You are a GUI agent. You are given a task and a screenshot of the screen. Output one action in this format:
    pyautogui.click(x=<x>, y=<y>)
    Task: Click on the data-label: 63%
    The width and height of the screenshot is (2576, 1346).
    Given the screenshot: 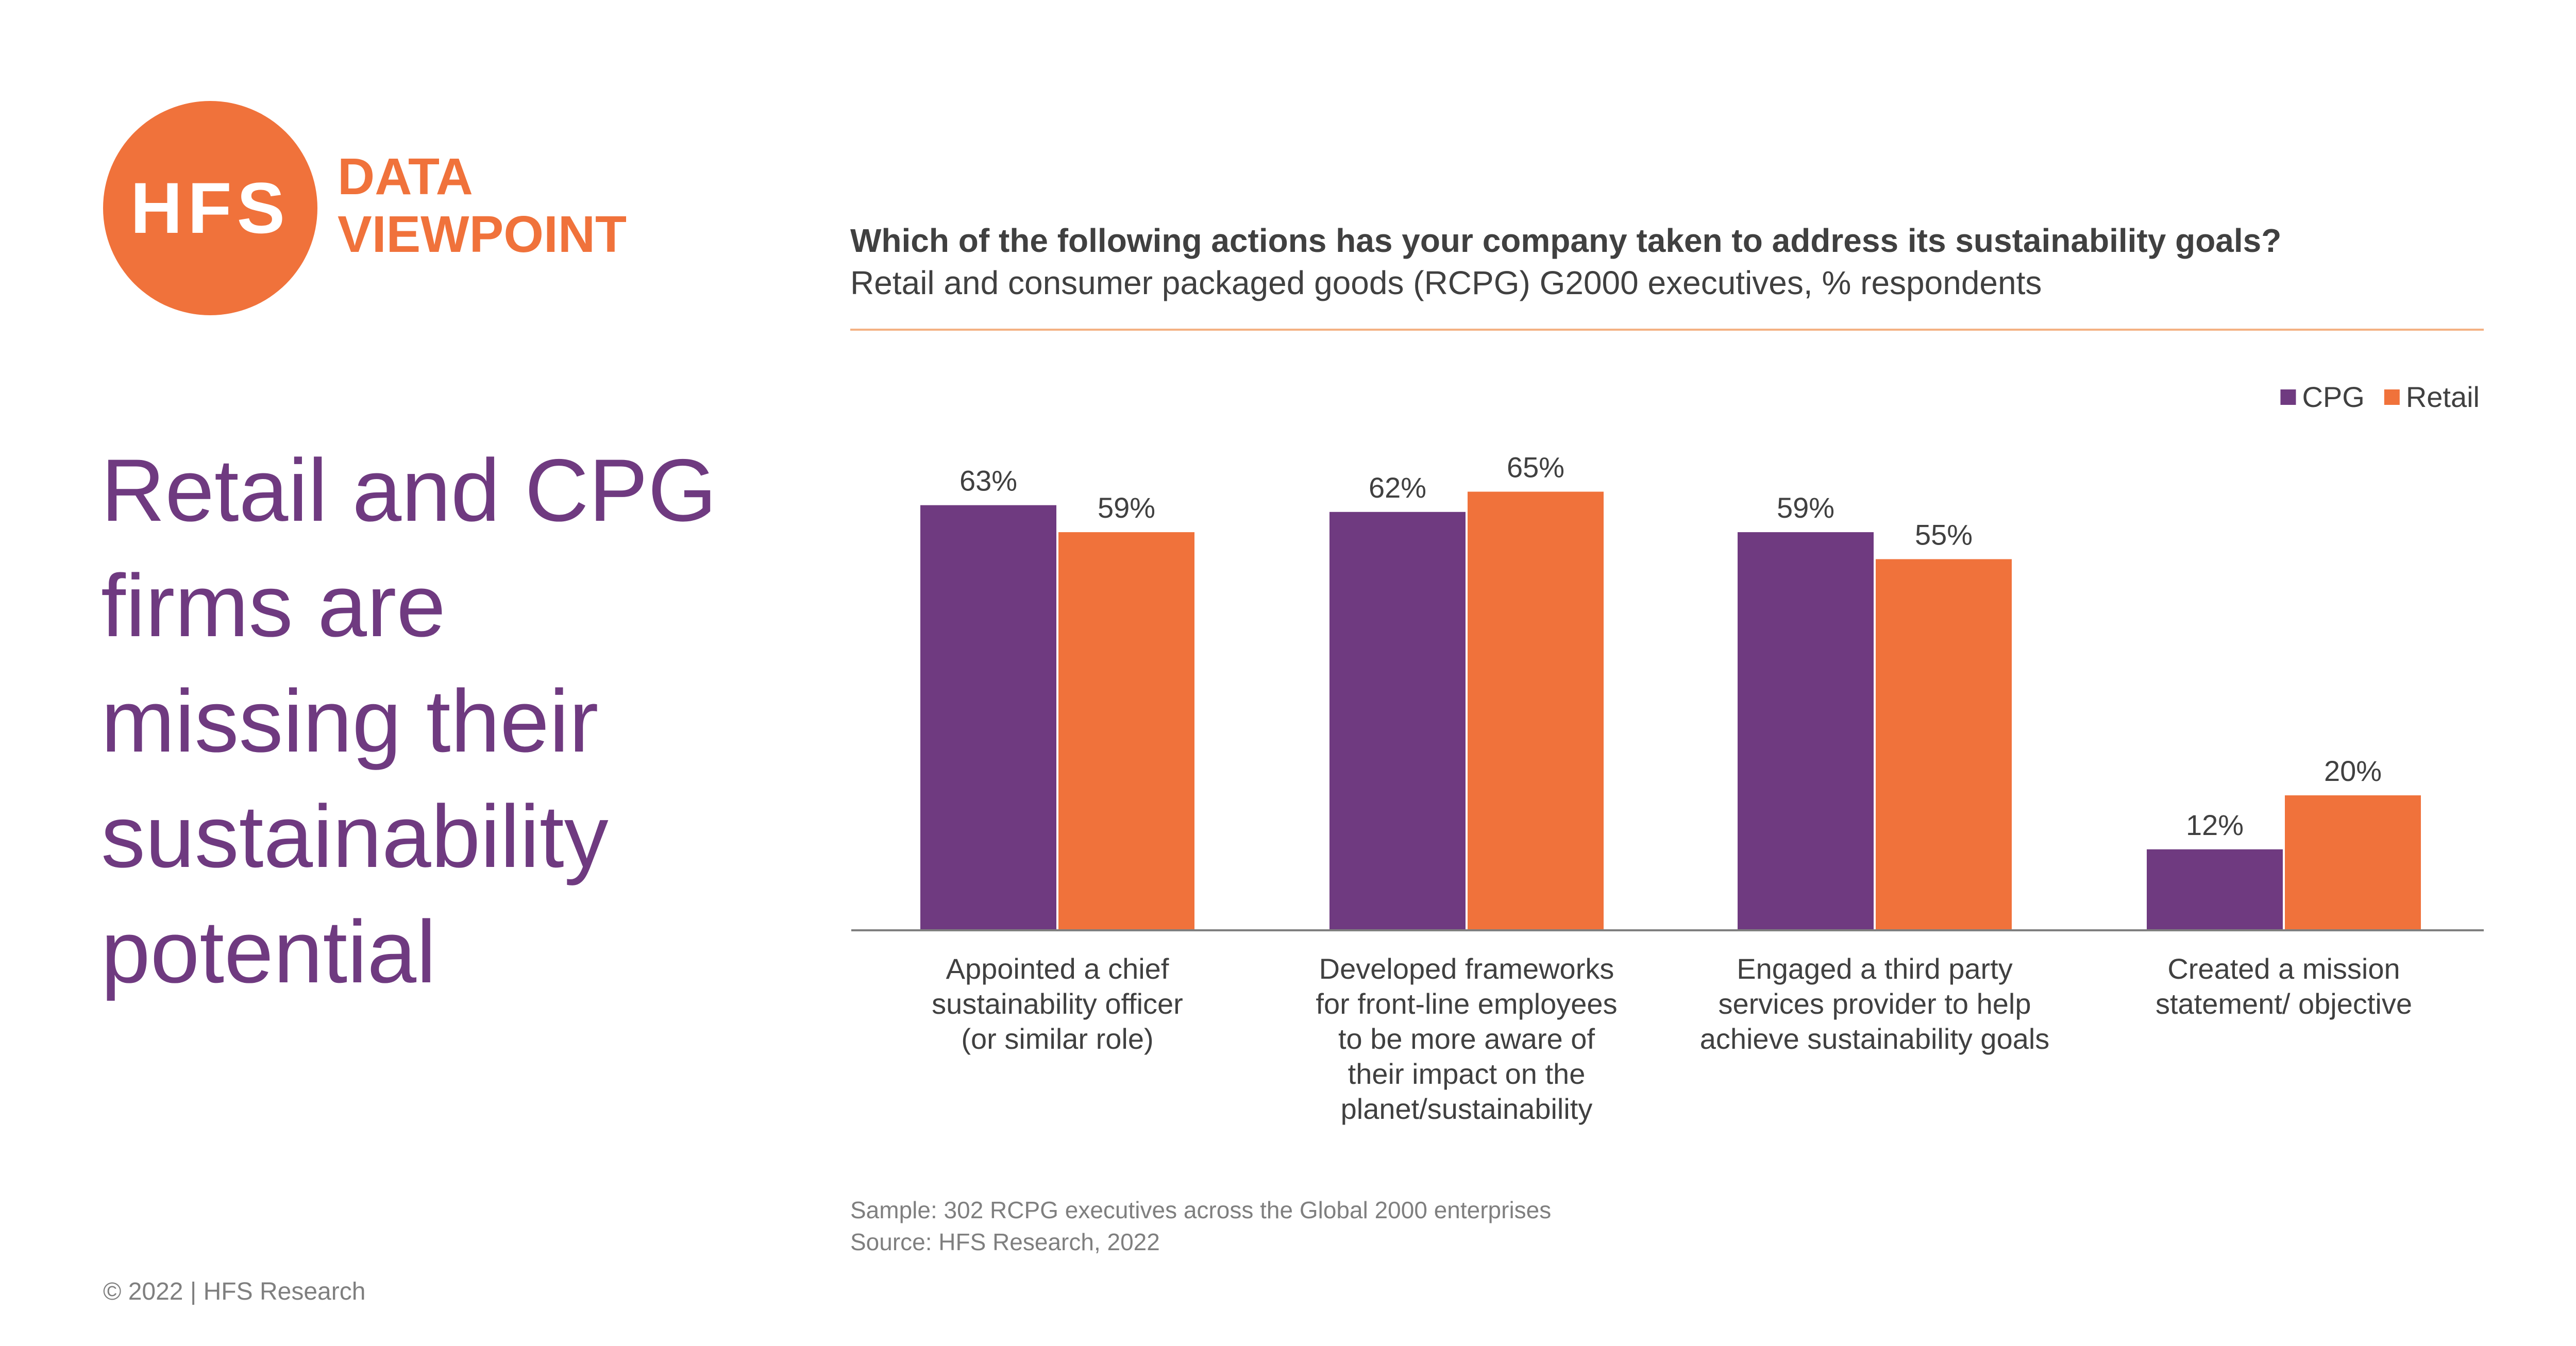 What is the action you would take?
    pyautogui.click(x=988, y=481)
    